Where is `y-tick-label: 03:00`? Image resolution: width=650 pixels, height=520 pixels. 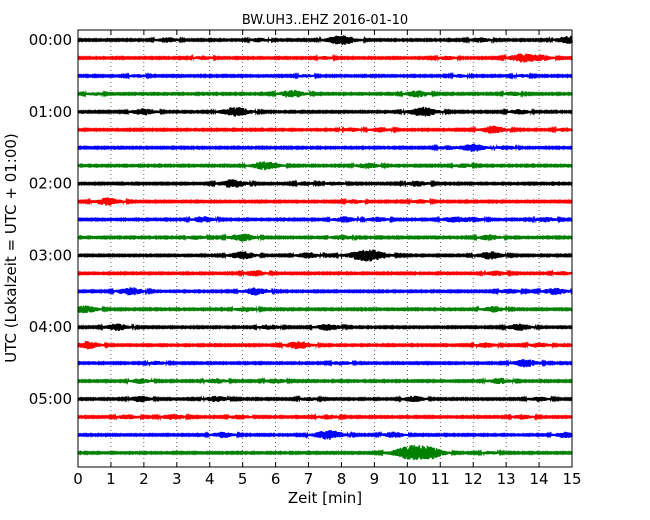 y-tick-label: 03:00 is located at coordinates (50, 255).